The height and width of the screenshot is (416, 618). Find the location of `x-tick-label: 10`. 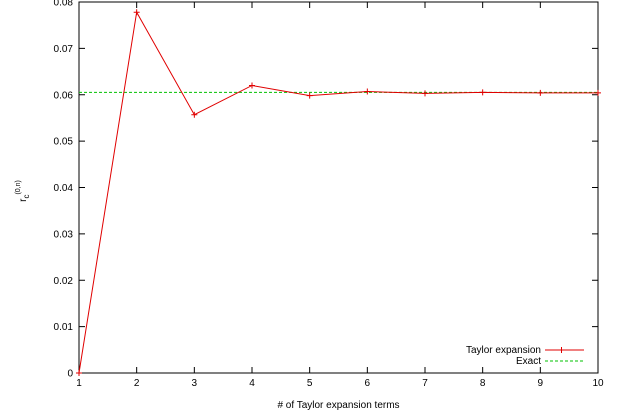

x-tick-label: 10 is located at coordinates (598, 383).